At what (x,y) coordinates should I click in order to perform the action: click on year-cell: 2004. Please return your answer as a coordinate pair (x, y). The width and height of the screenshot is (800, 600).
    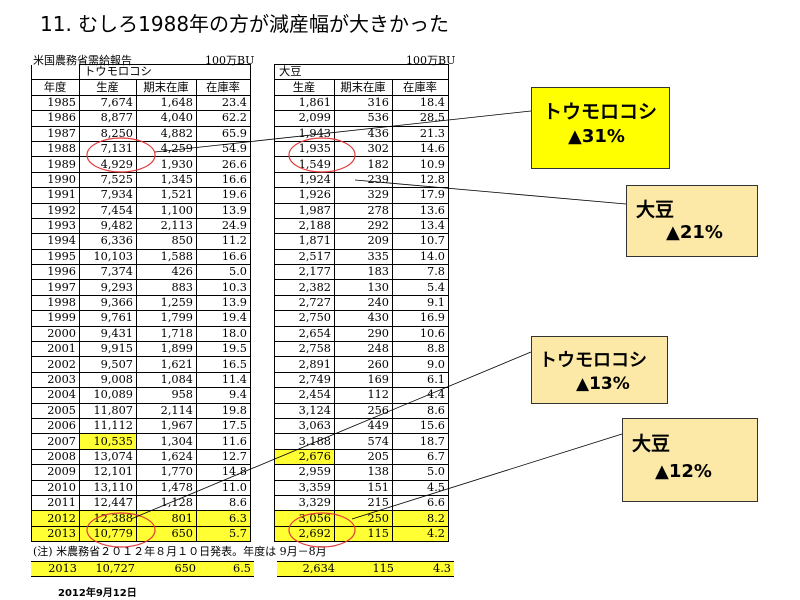
    Looking at the image, I should click on (55, 395).